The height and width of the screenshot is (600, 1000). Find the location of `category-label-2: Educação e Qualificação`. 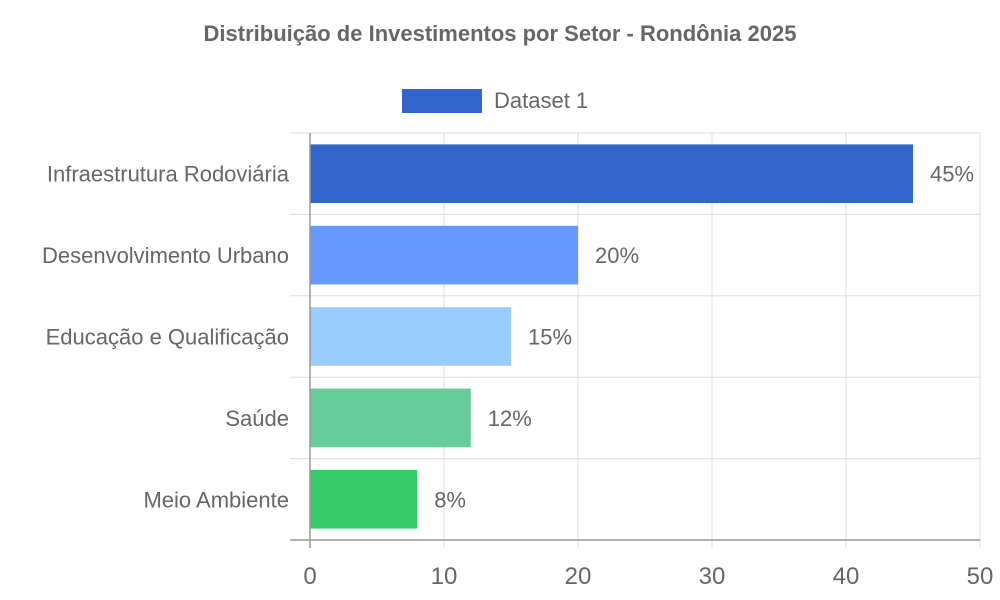

category-label-2: Educação e Qualificação is located at coordinates (167, 337).